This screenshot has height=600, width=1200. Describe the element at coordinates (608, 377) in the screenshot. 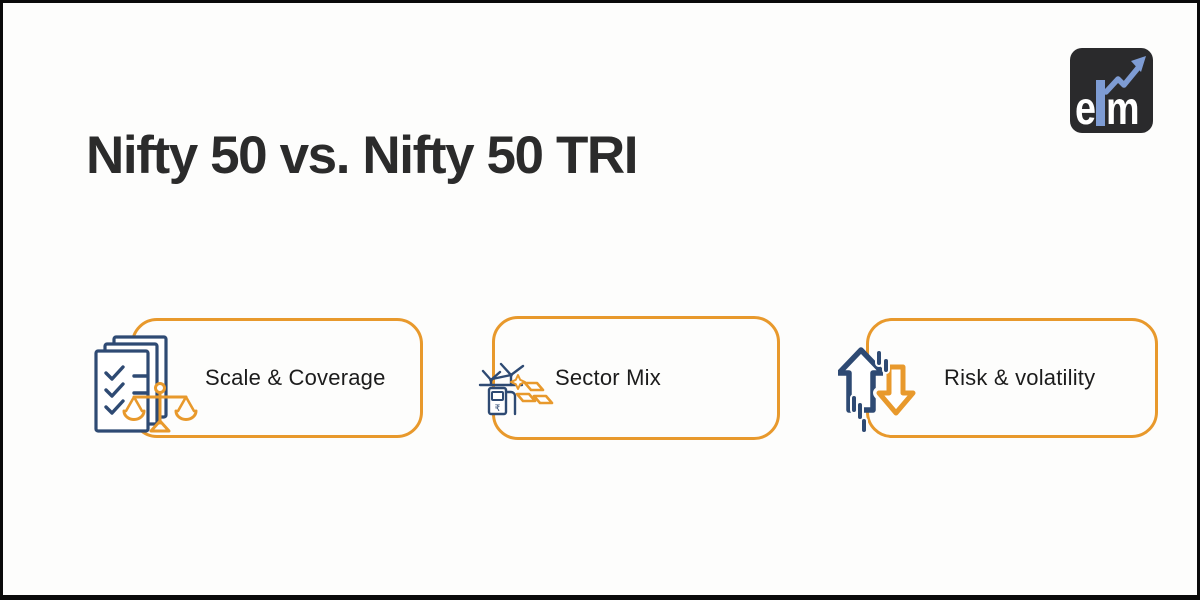

I see `card-label: Sector Mix` at that location.